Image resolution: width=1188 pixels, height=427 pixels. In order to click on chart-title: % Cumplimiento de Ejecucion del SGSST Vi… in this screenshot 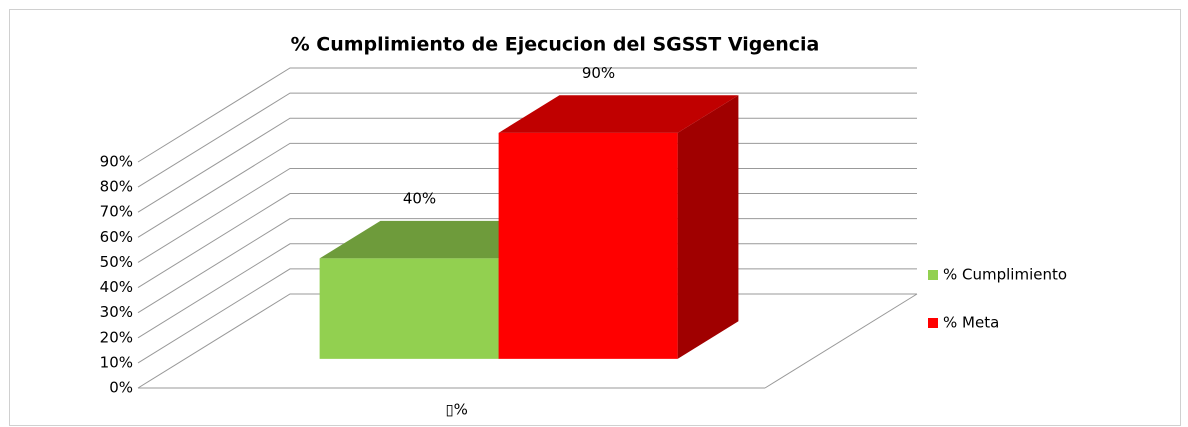, I will do `click(555, 45)`.